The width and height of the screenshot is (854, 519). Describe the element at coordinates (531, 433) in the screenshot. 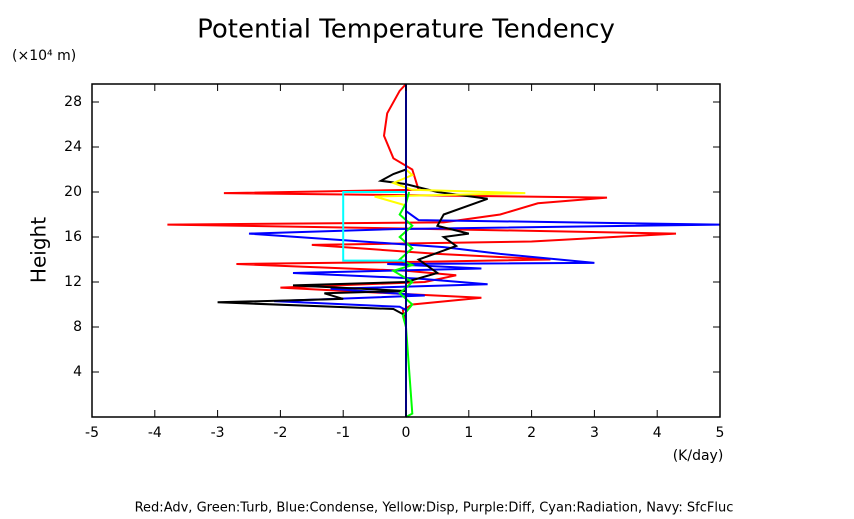

I see `x-tick-label: 2` at that location.